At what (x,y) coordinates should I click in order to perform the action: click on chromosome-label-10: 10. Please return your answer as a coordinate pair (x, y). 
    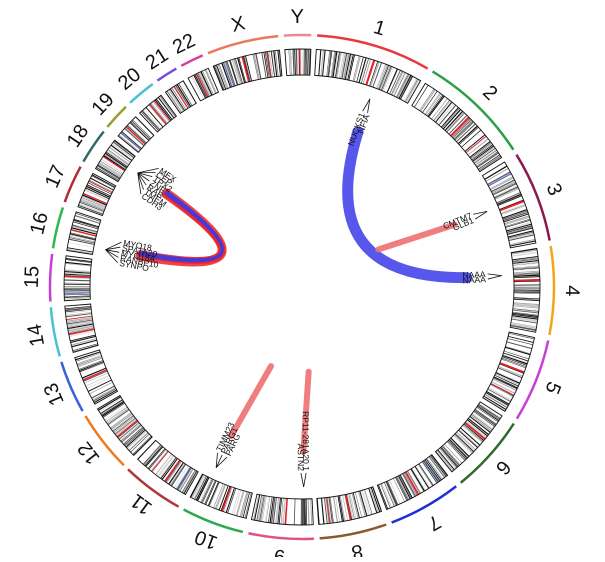
    Looking at the image, I should click on (206, 539).